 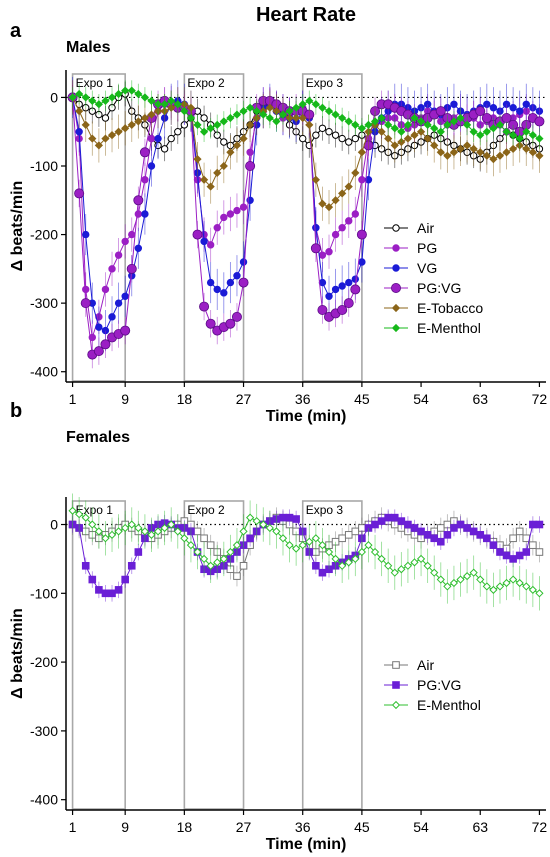 I want to click on legend-label: PG:VG, so click(x=439, y=288).